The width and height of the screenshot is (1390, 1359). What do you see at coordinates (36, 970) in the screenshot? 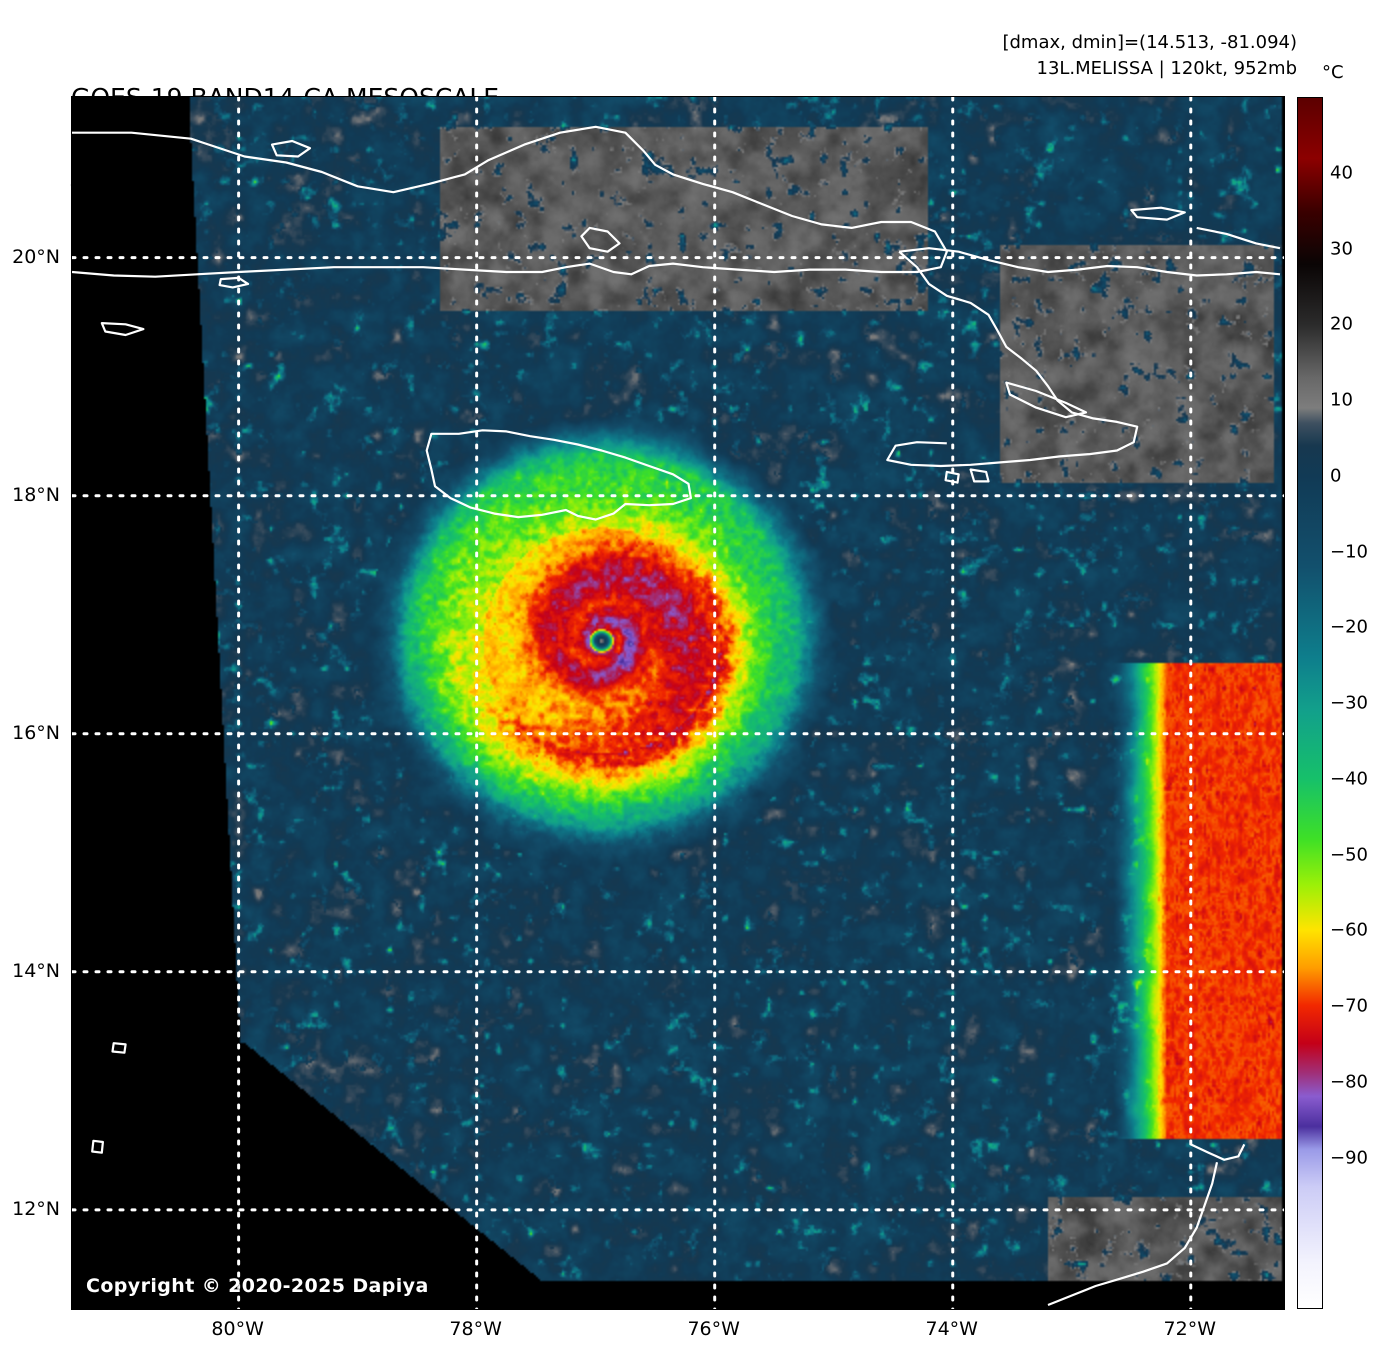
I see `ytick-label: 14°N` at bounding box center [36, 970].